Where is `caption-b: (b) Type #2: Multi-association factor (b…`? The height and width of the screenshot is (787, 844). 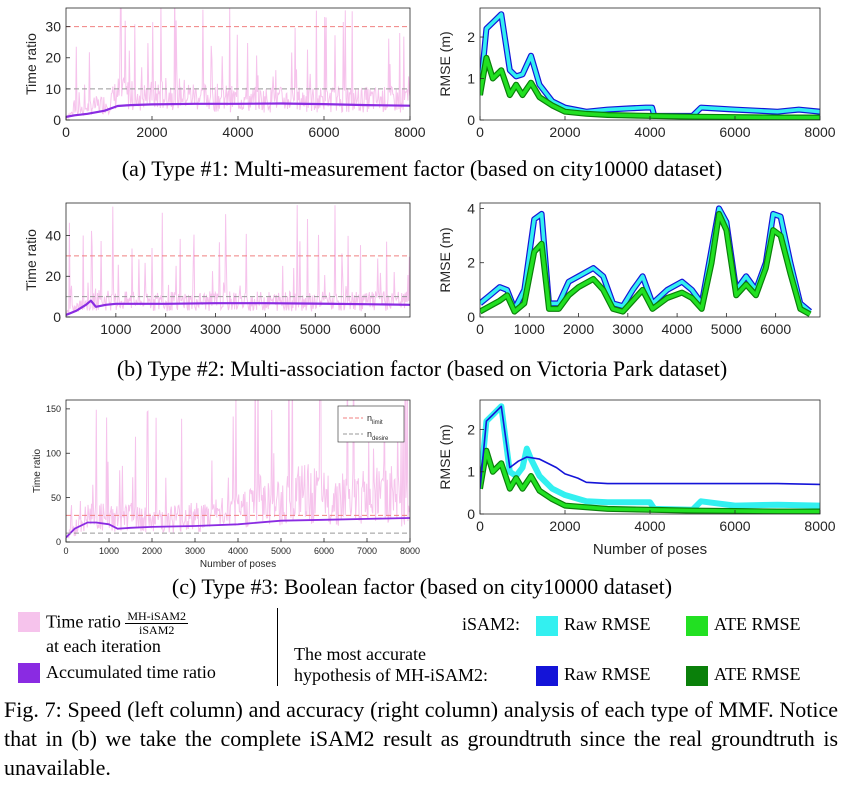 caption-b: (b) Type #2: Multi-association factor (b… is located at coordinates (422, 368).